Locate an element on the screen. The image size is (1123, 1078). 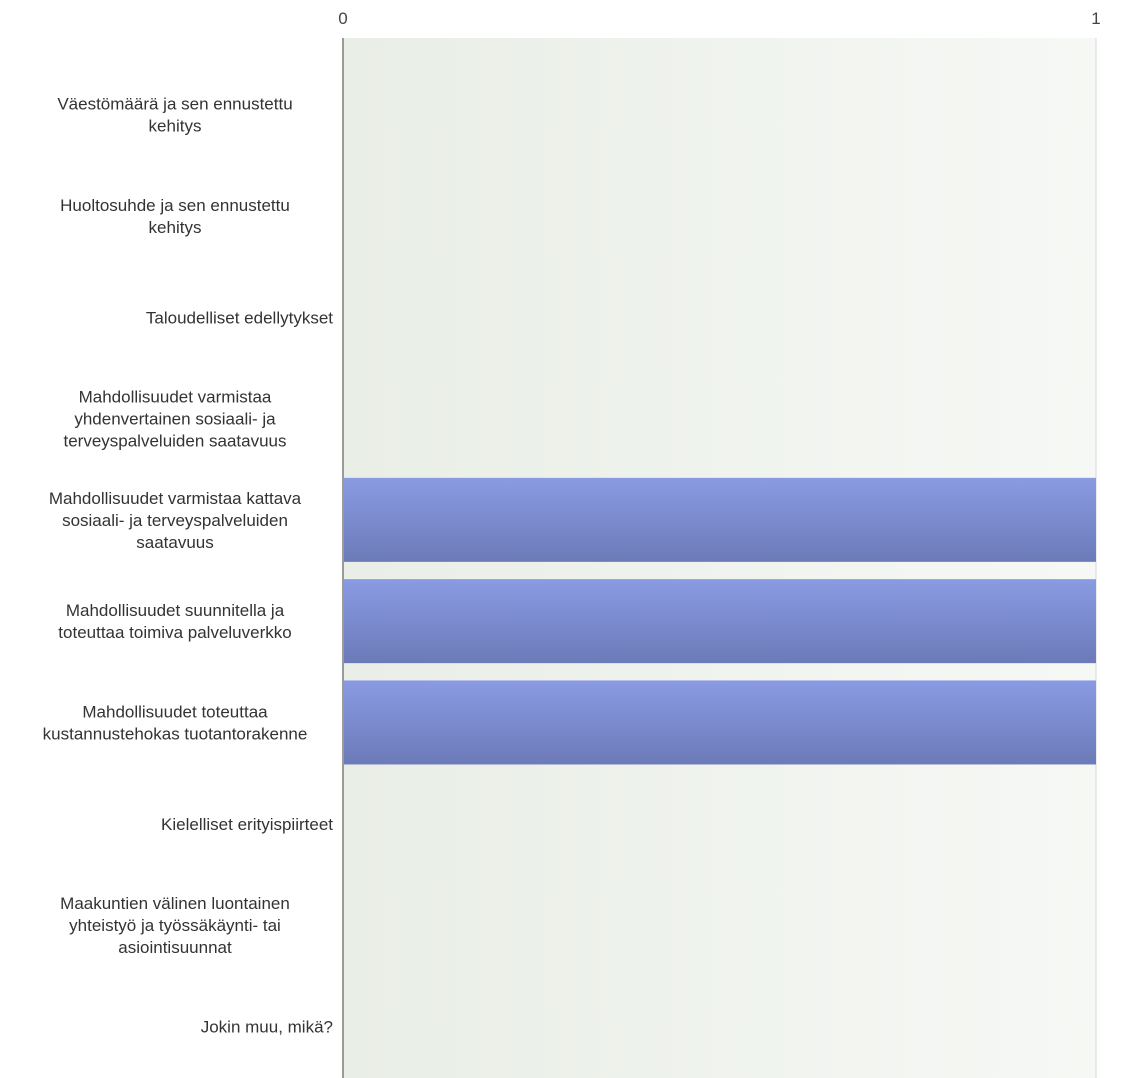
x-tick-label: 0 is located at coordinates (342, 18).